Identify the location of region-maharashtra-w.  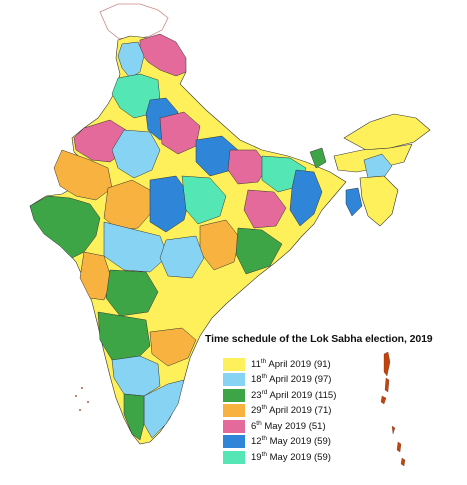
(96, 276).